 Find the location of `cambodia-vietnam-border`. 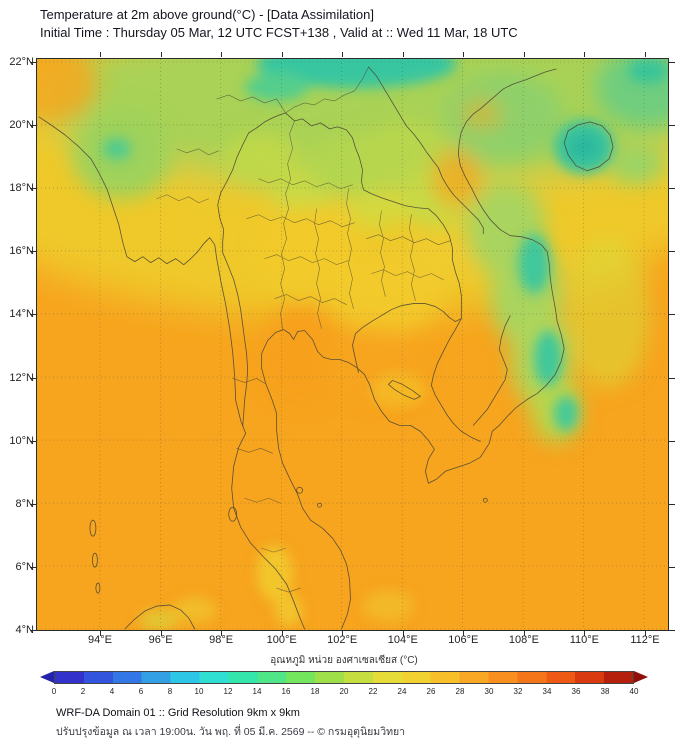

cambodia-vietnam-border is located at coordinates (491, 370).